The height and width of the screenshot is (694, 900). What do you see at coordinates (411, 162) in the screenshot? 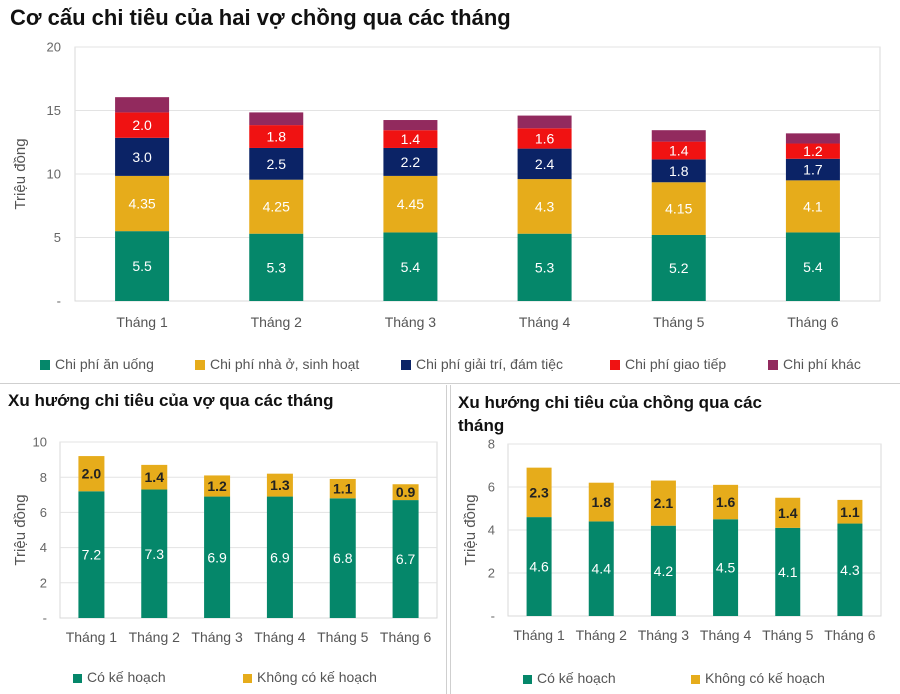
I see `data-label: 2.2` at bounding box center [411, 162].